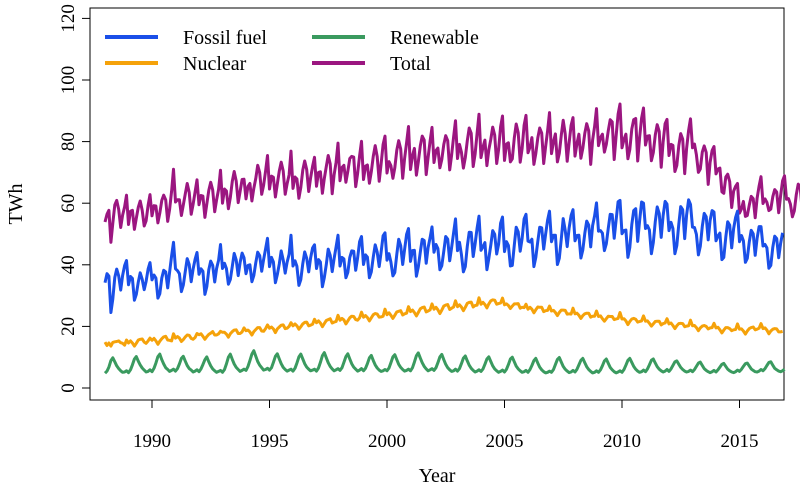 The width and height of the screenshot is (800, 487). I want to click on x-tick-label: 2005, so click(505, 441).